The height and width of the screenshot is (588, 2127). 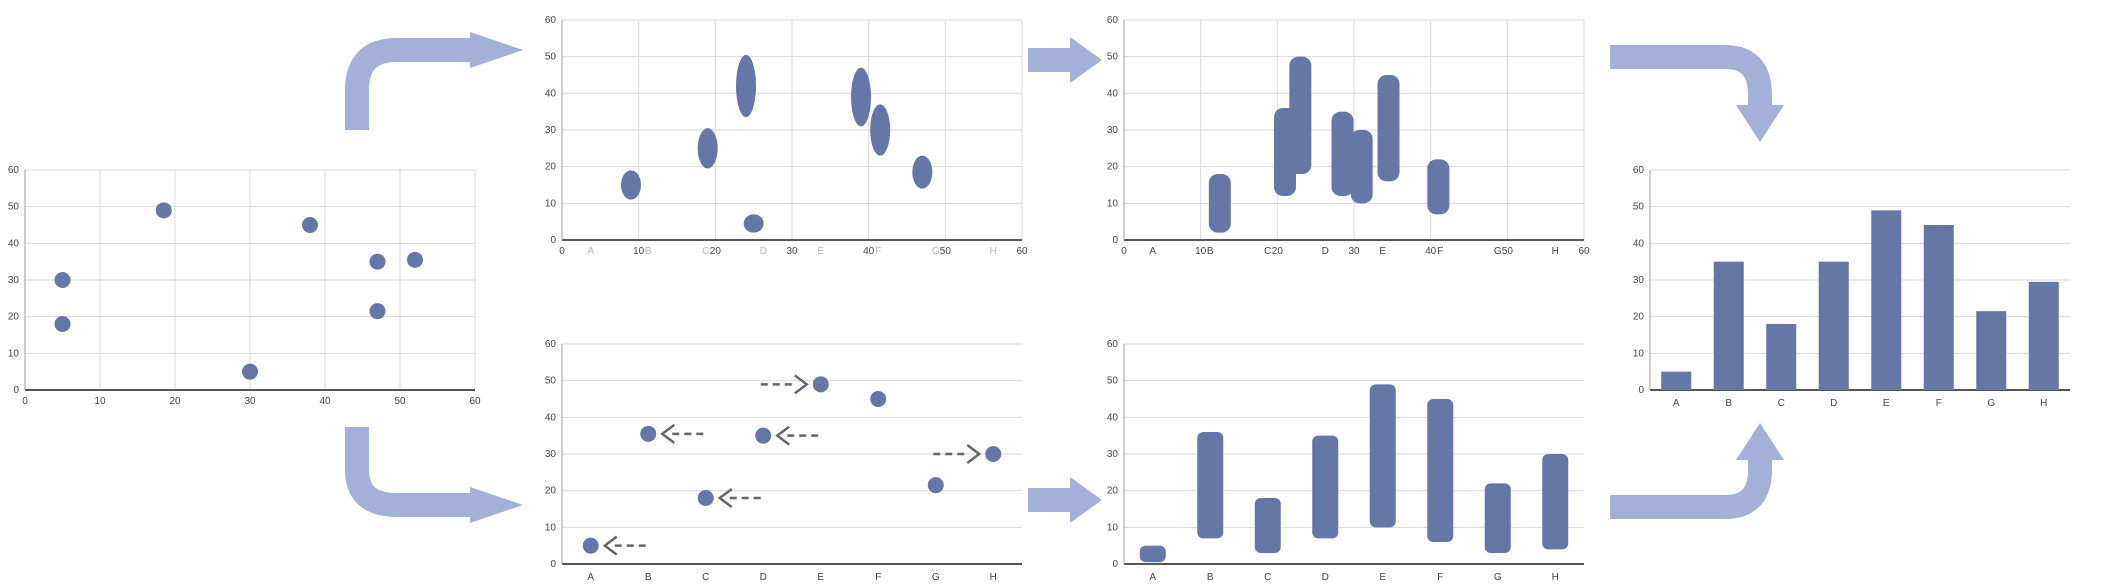 I want to click on category-points-chart: 0 10 20 30 40 50 60 A B C D E F G H, so click(x=790, y=461).